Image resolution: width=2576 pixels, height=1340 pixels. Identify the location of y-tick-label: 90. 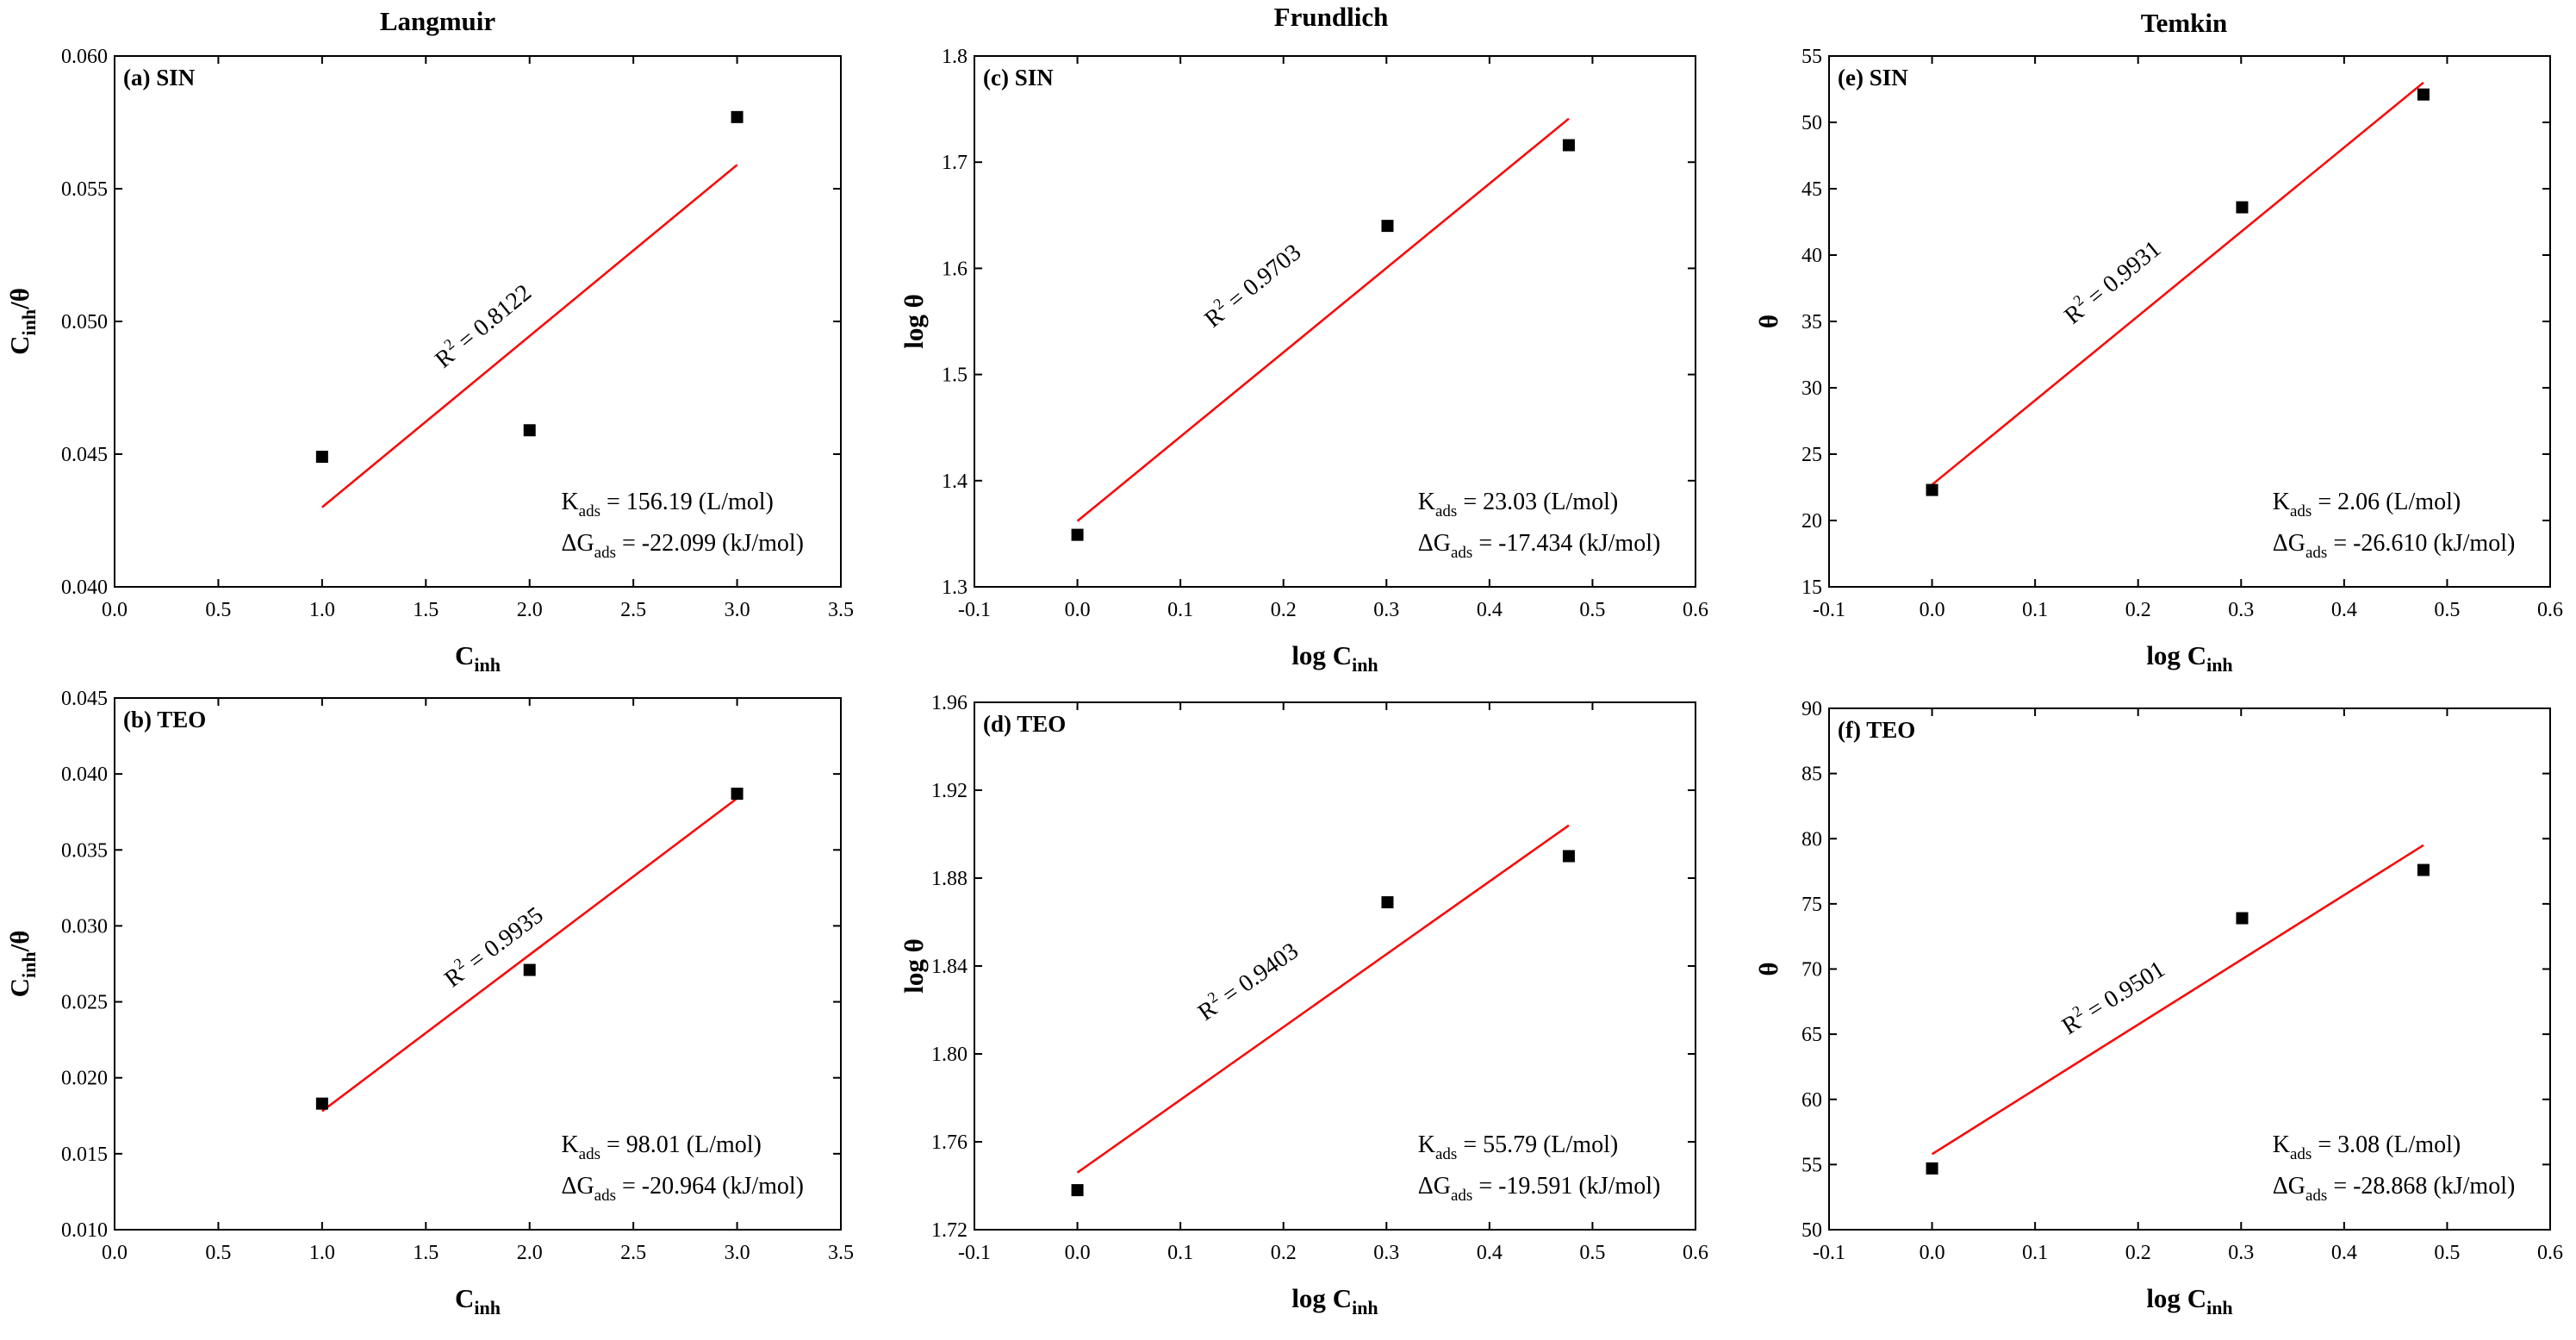
(1812, 709).